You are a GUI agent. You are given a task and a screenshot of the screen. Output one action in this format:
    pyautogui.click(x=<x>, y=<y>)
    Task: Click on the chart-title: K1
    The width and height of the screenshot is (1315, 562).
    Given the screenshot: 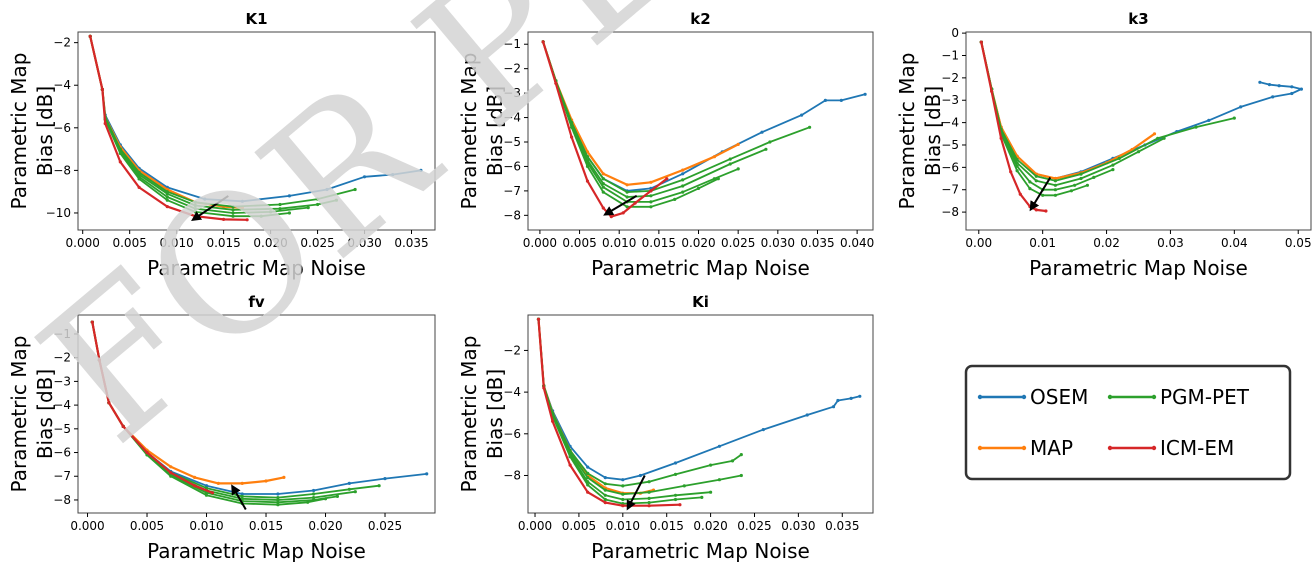 What is the action you would take?
    pyautogui.click(x=256, y=19)
    